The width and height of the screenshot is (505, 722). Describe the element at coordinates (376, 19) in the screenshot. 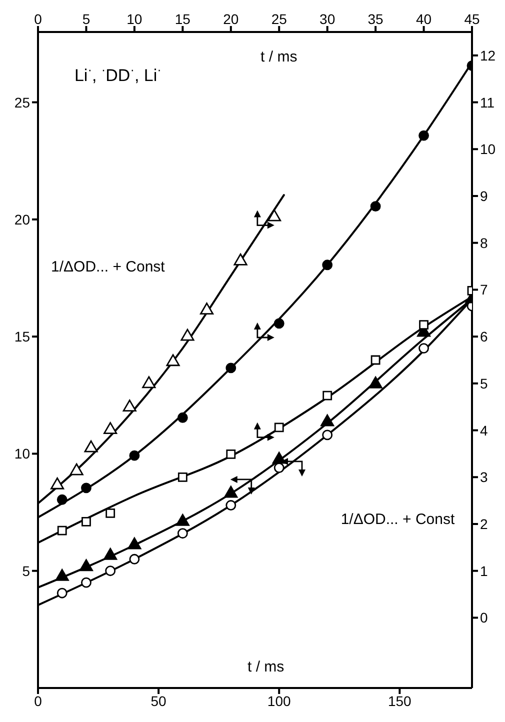

I see `x2-tick-label: 35` at that location.